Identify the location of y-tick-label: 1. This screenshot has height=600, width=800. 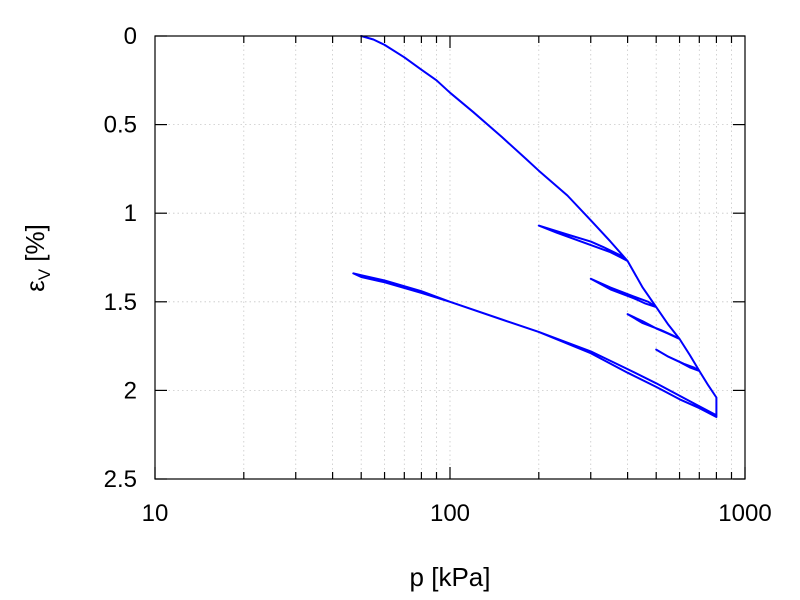
(130, 213).